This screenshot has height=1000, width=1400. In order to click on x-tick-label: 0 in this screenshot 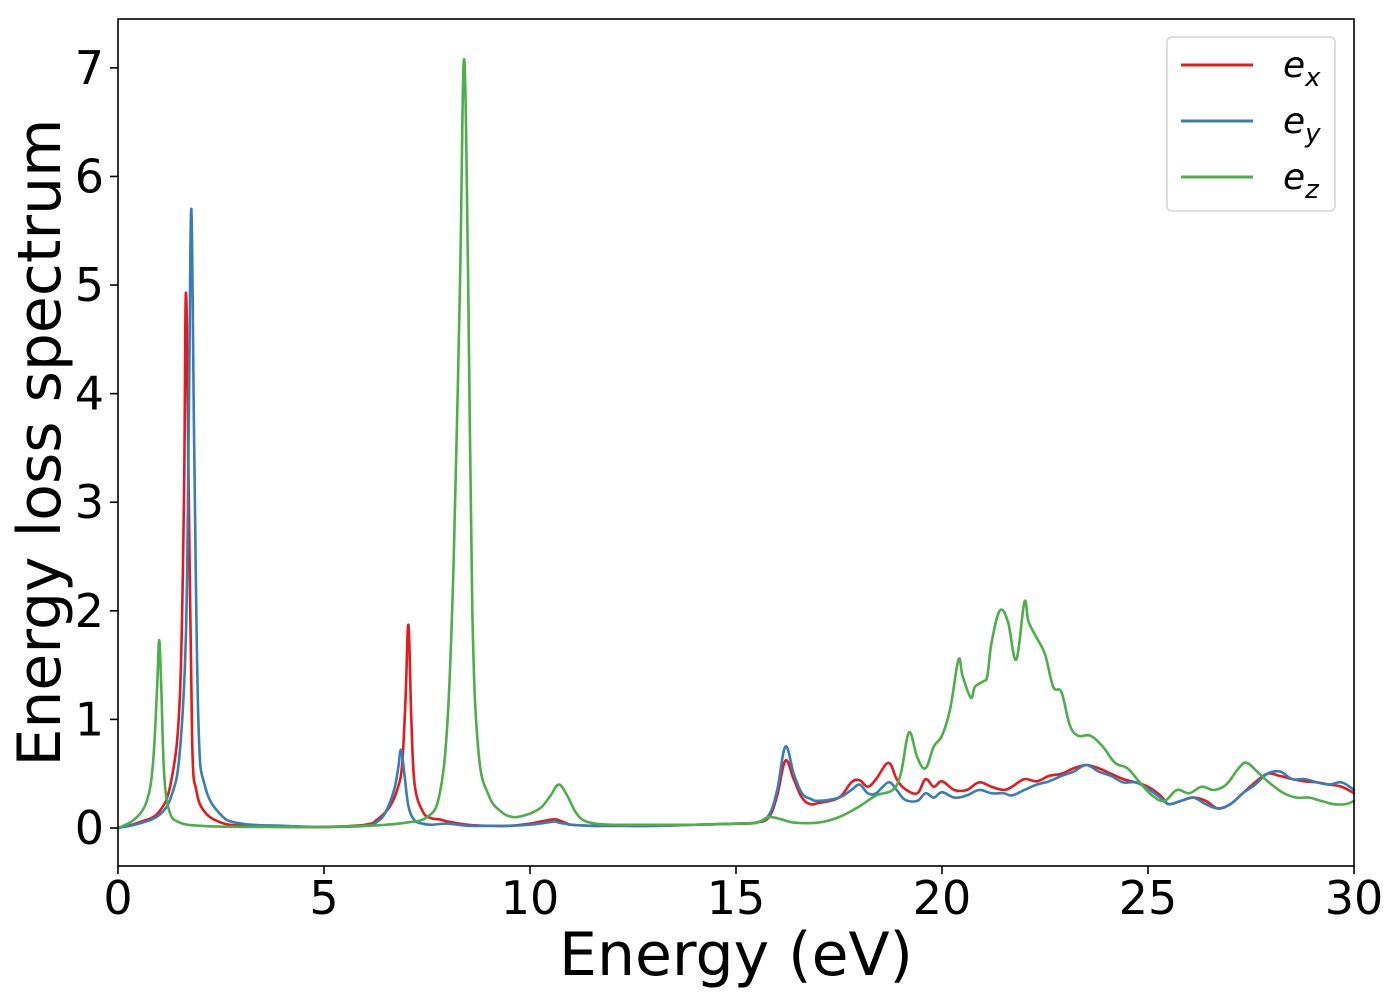, I will do `click(117, 898)`.